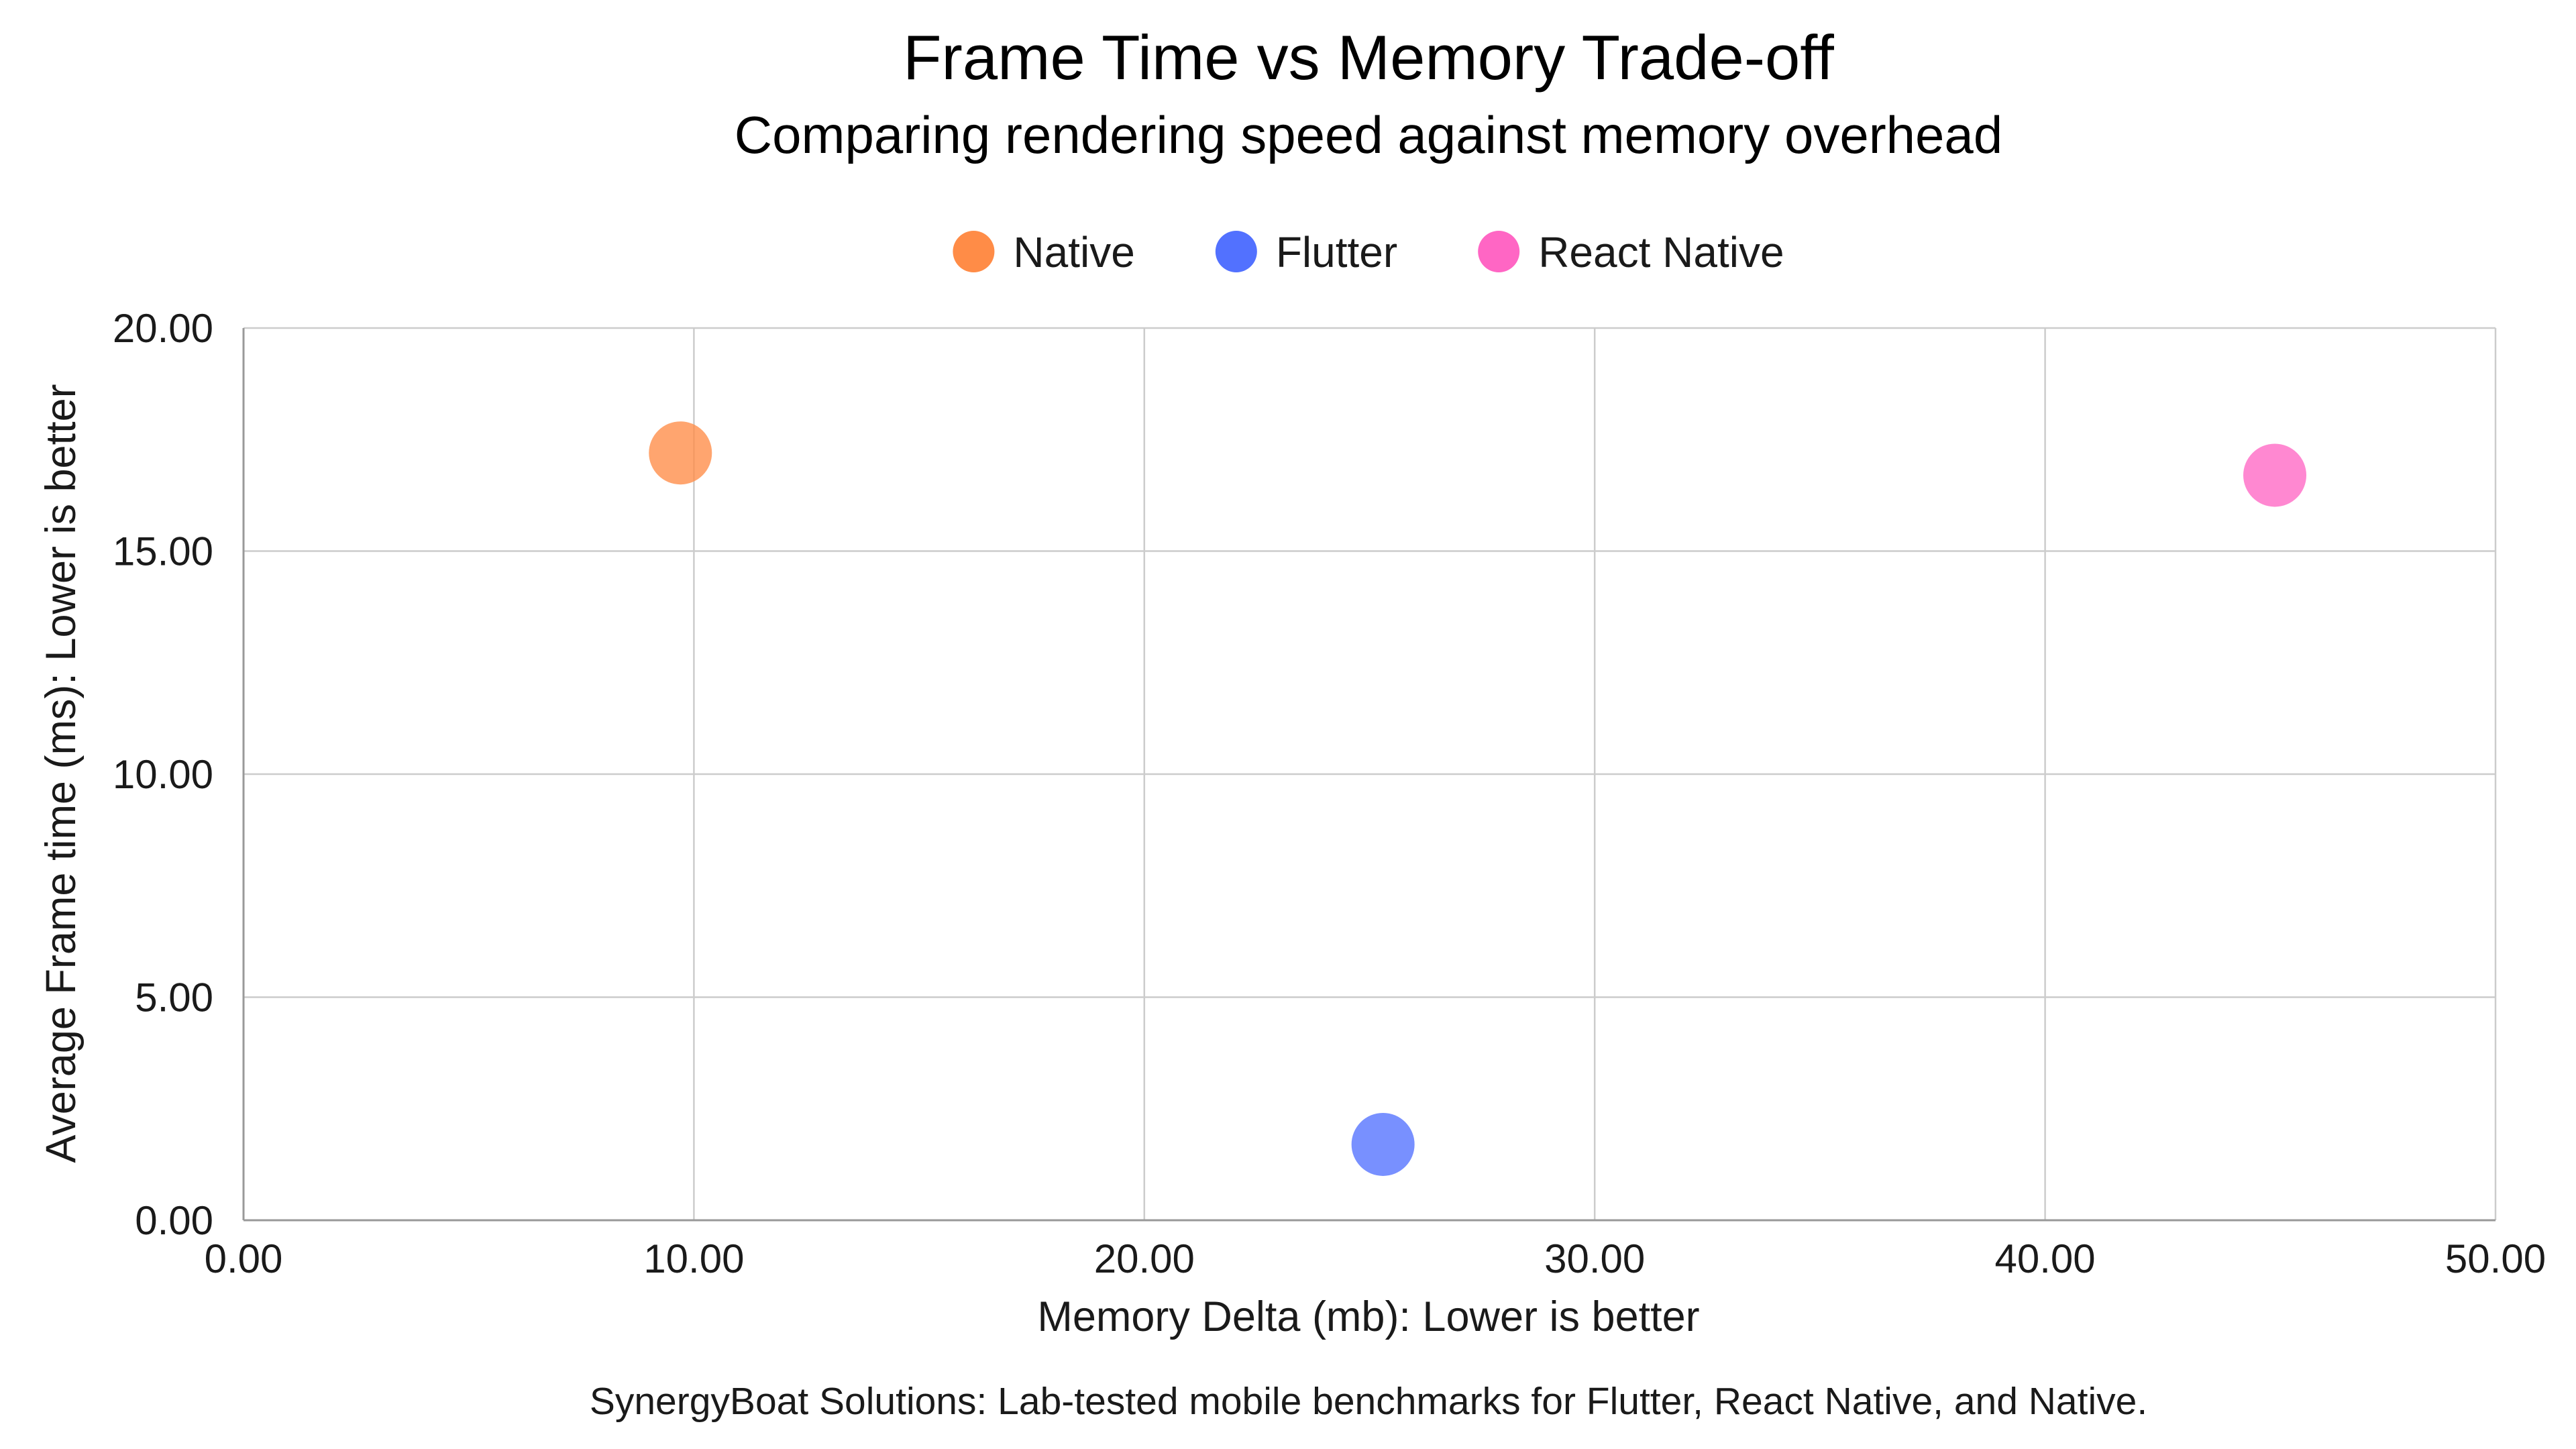 This screenshot has height=1449, width=2576. I want to click on x-tick-label: 50.00, so click(2495, 1258).